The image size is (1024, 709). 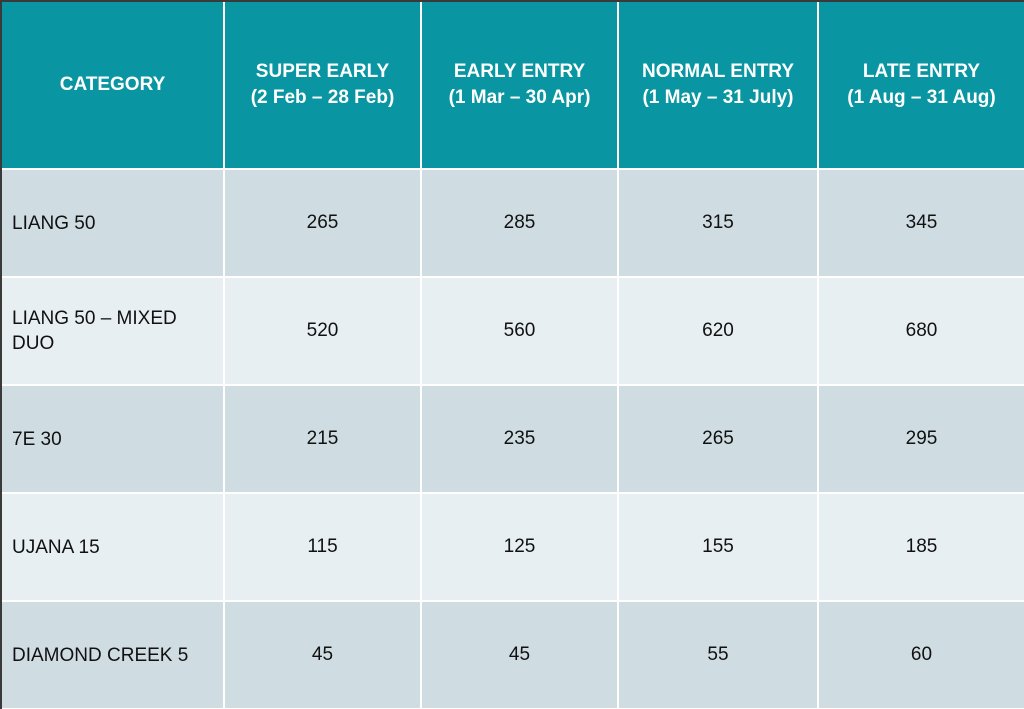 I want to click on price: 620, so click(x=718, y=330).